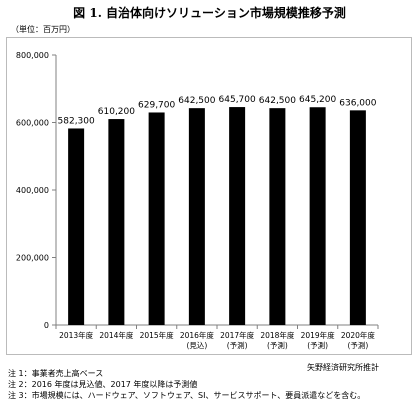 Image resolution: width=419 pixels, height=401 pixels. I want to click on x-tick-label: 2016年度, so click(197, 335).